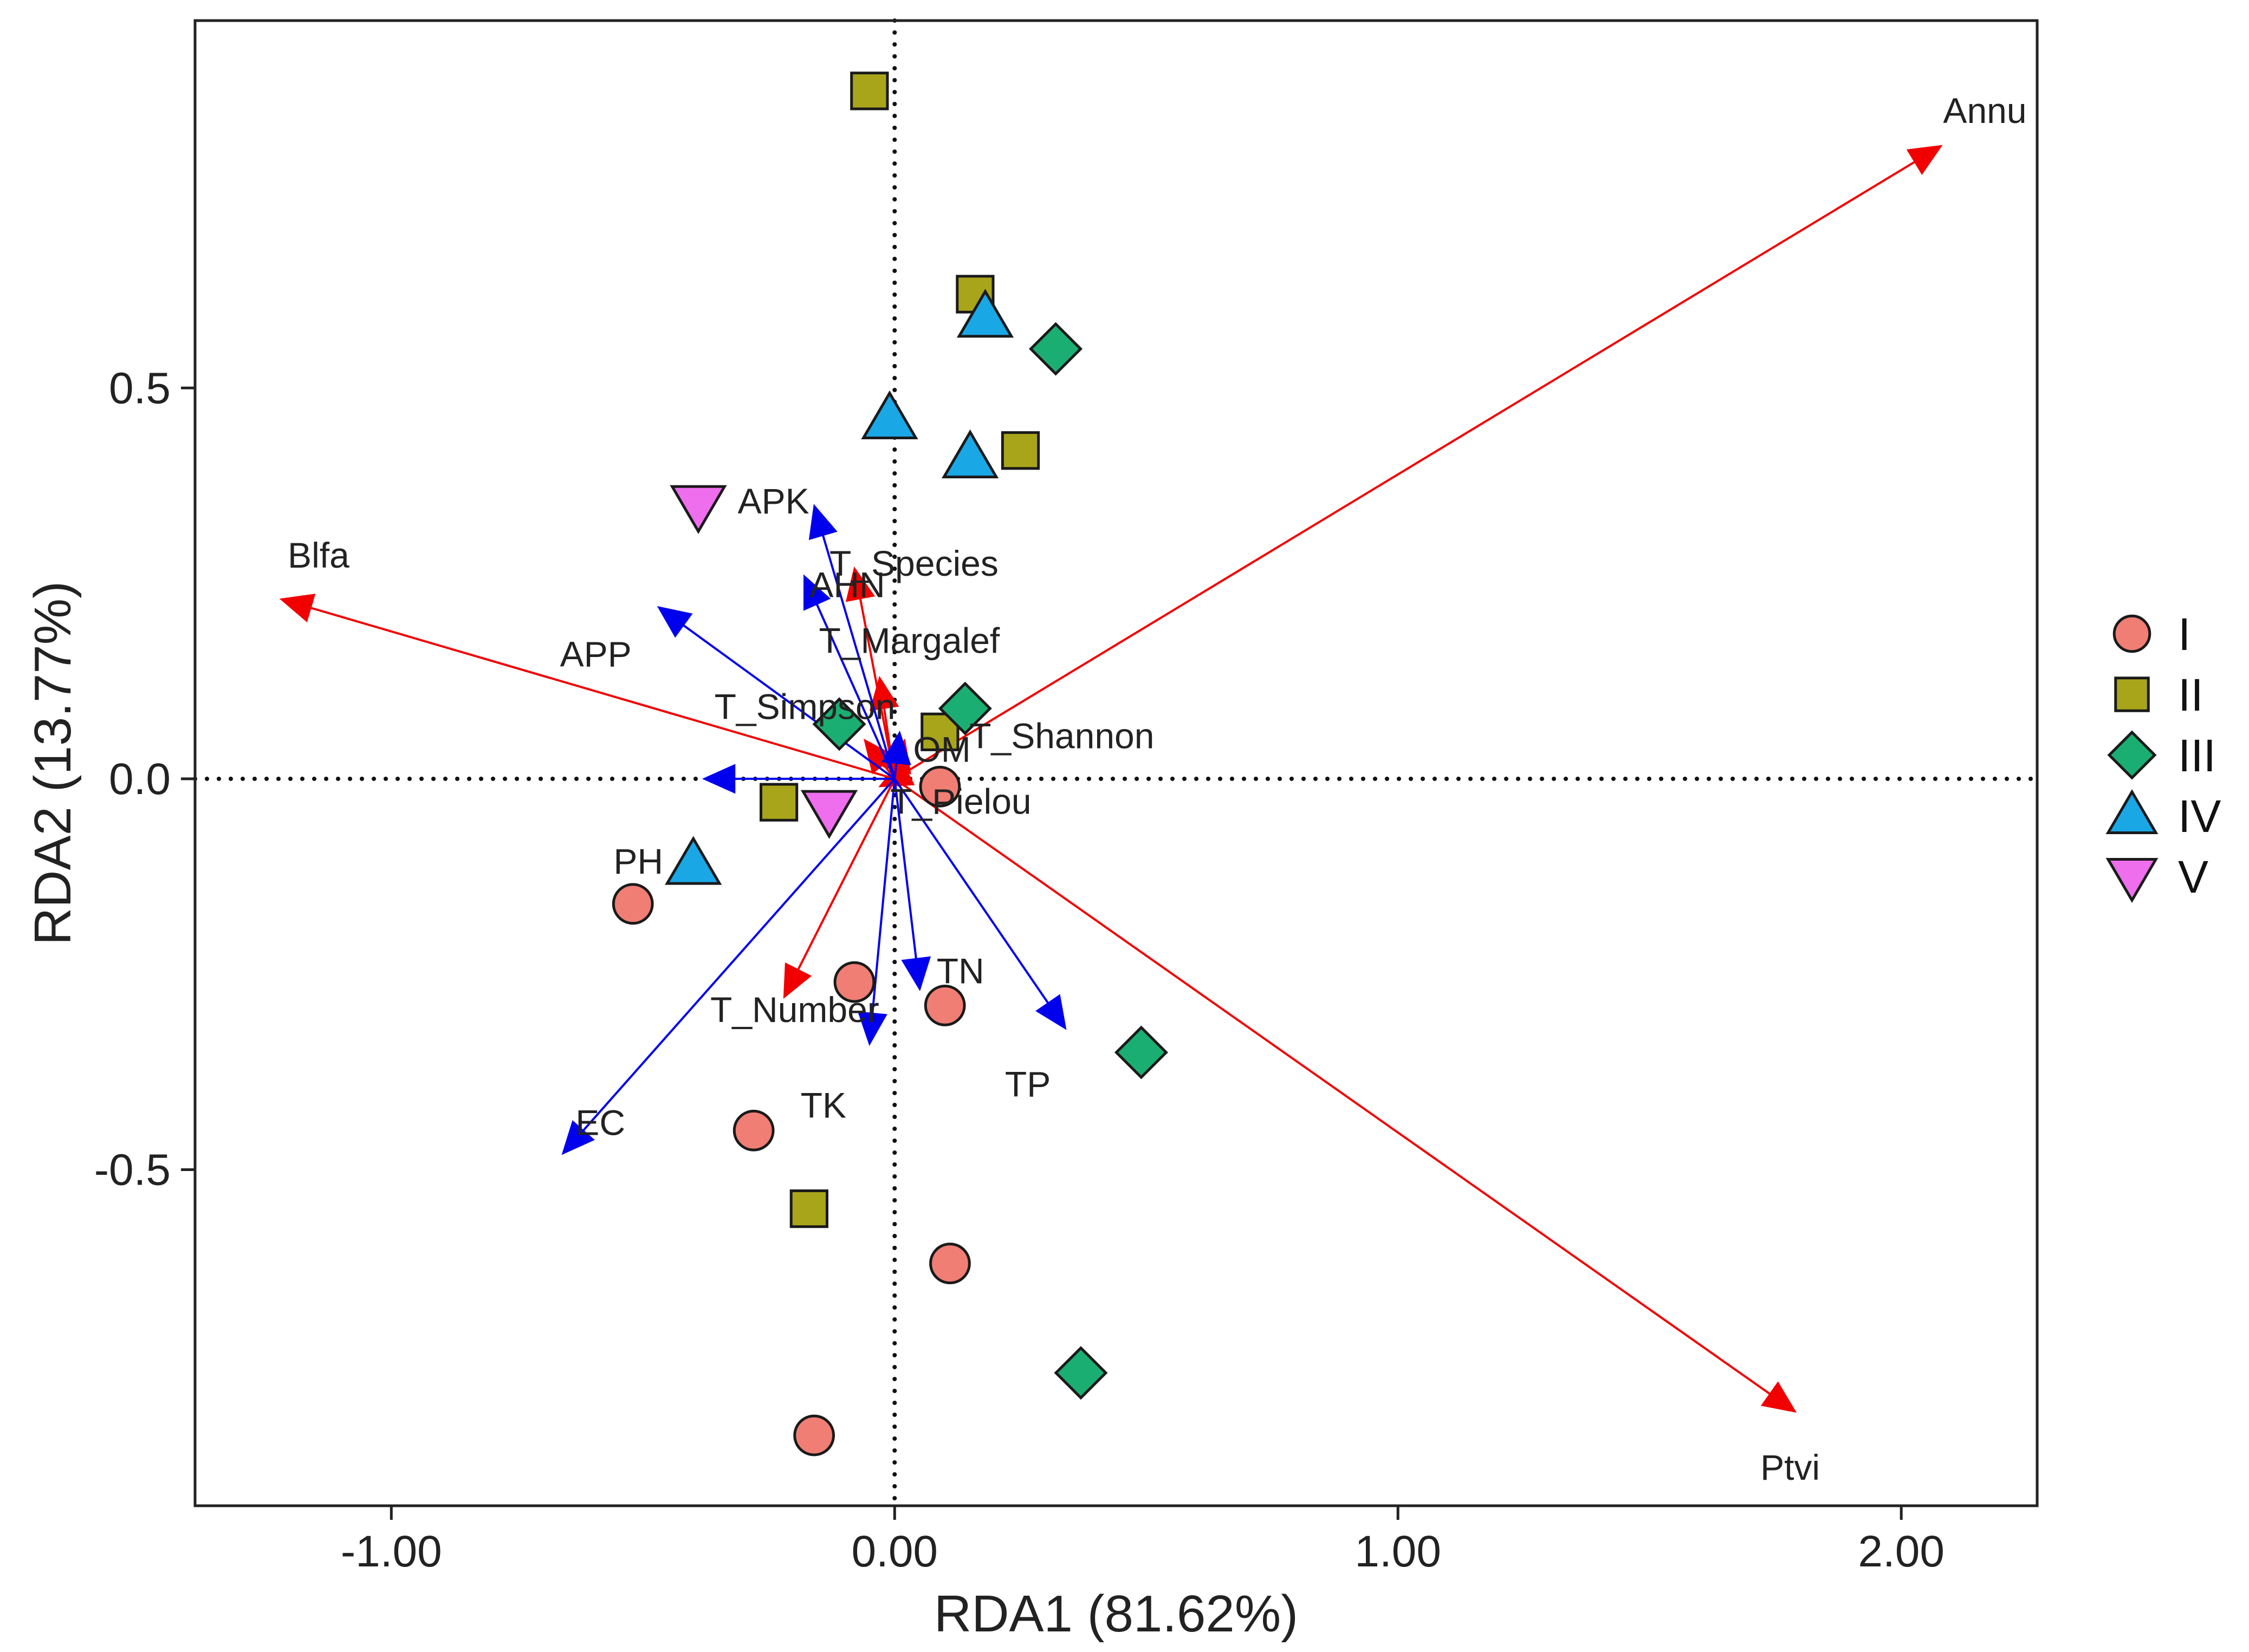 This screenshot has height=1652, width=2249. What do you see at coordinates (140, 388) in the screenshot?
I see `y-tick-label: 0.5` at bounding box center [140, 388].